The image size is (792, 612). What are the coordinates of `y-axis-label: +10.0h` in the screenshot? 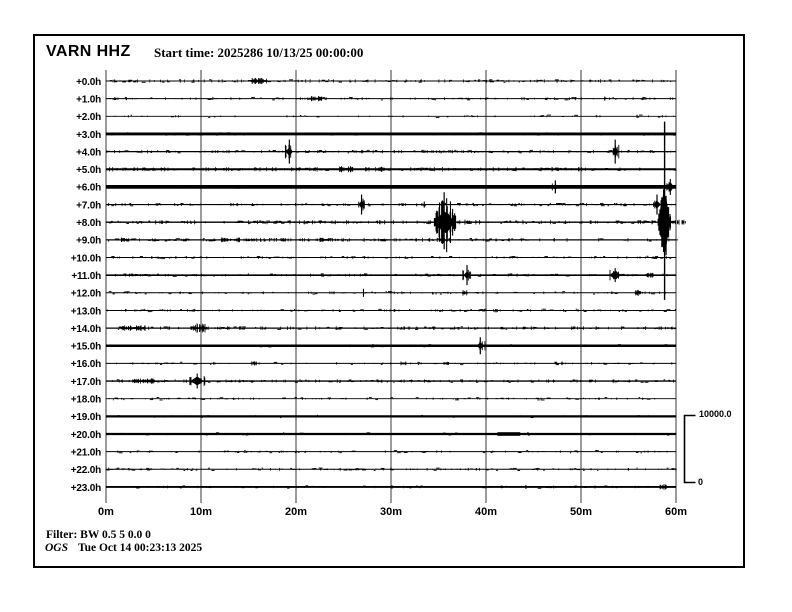 It's located at (86, 258).